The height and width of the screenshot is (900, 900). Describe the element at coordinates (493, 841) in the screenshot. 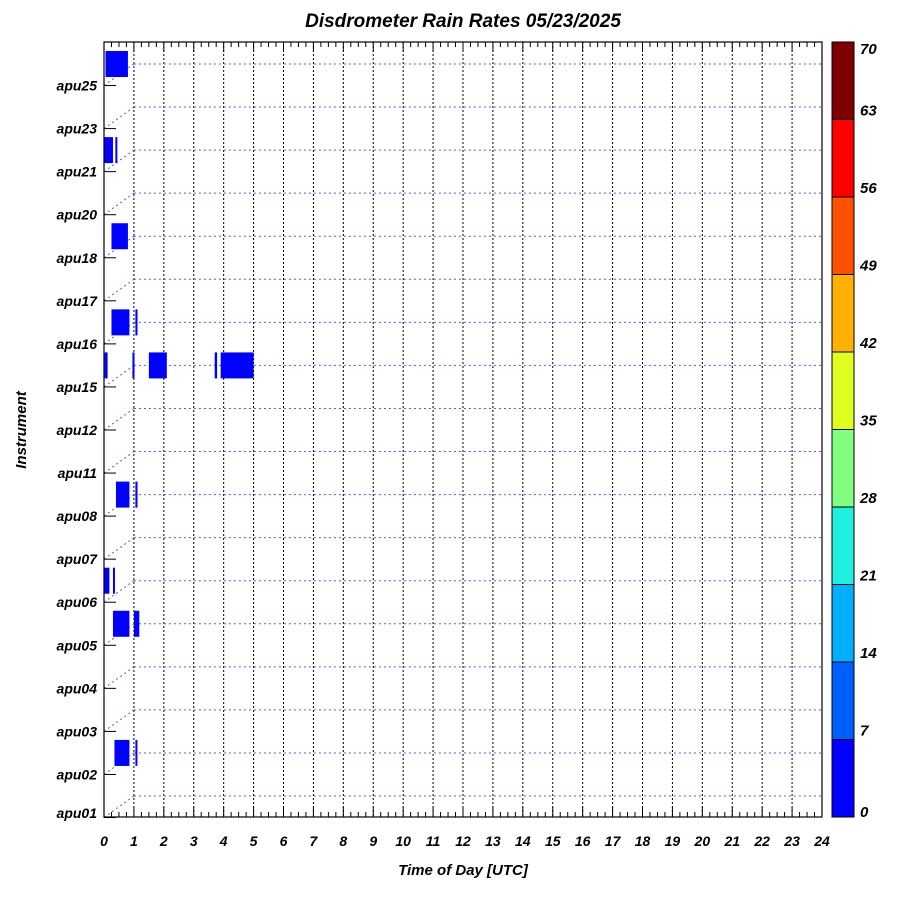

I see `x-tick-label: 13` at that location.